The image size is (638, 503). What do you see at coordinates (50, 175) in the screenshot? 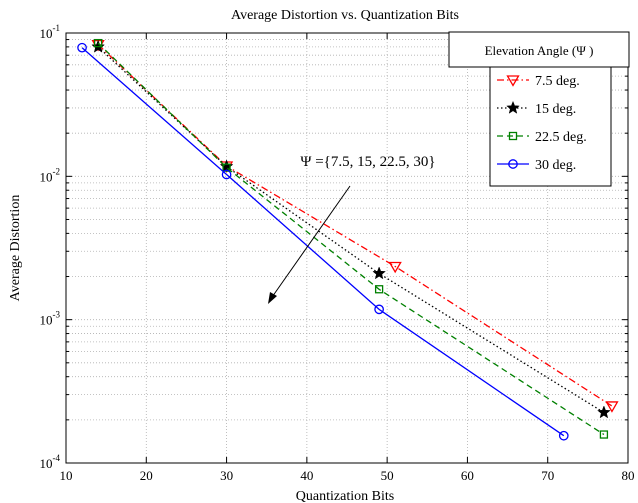
I see `y-tick-label: 10⁻²` at bounding box center [50, 175].